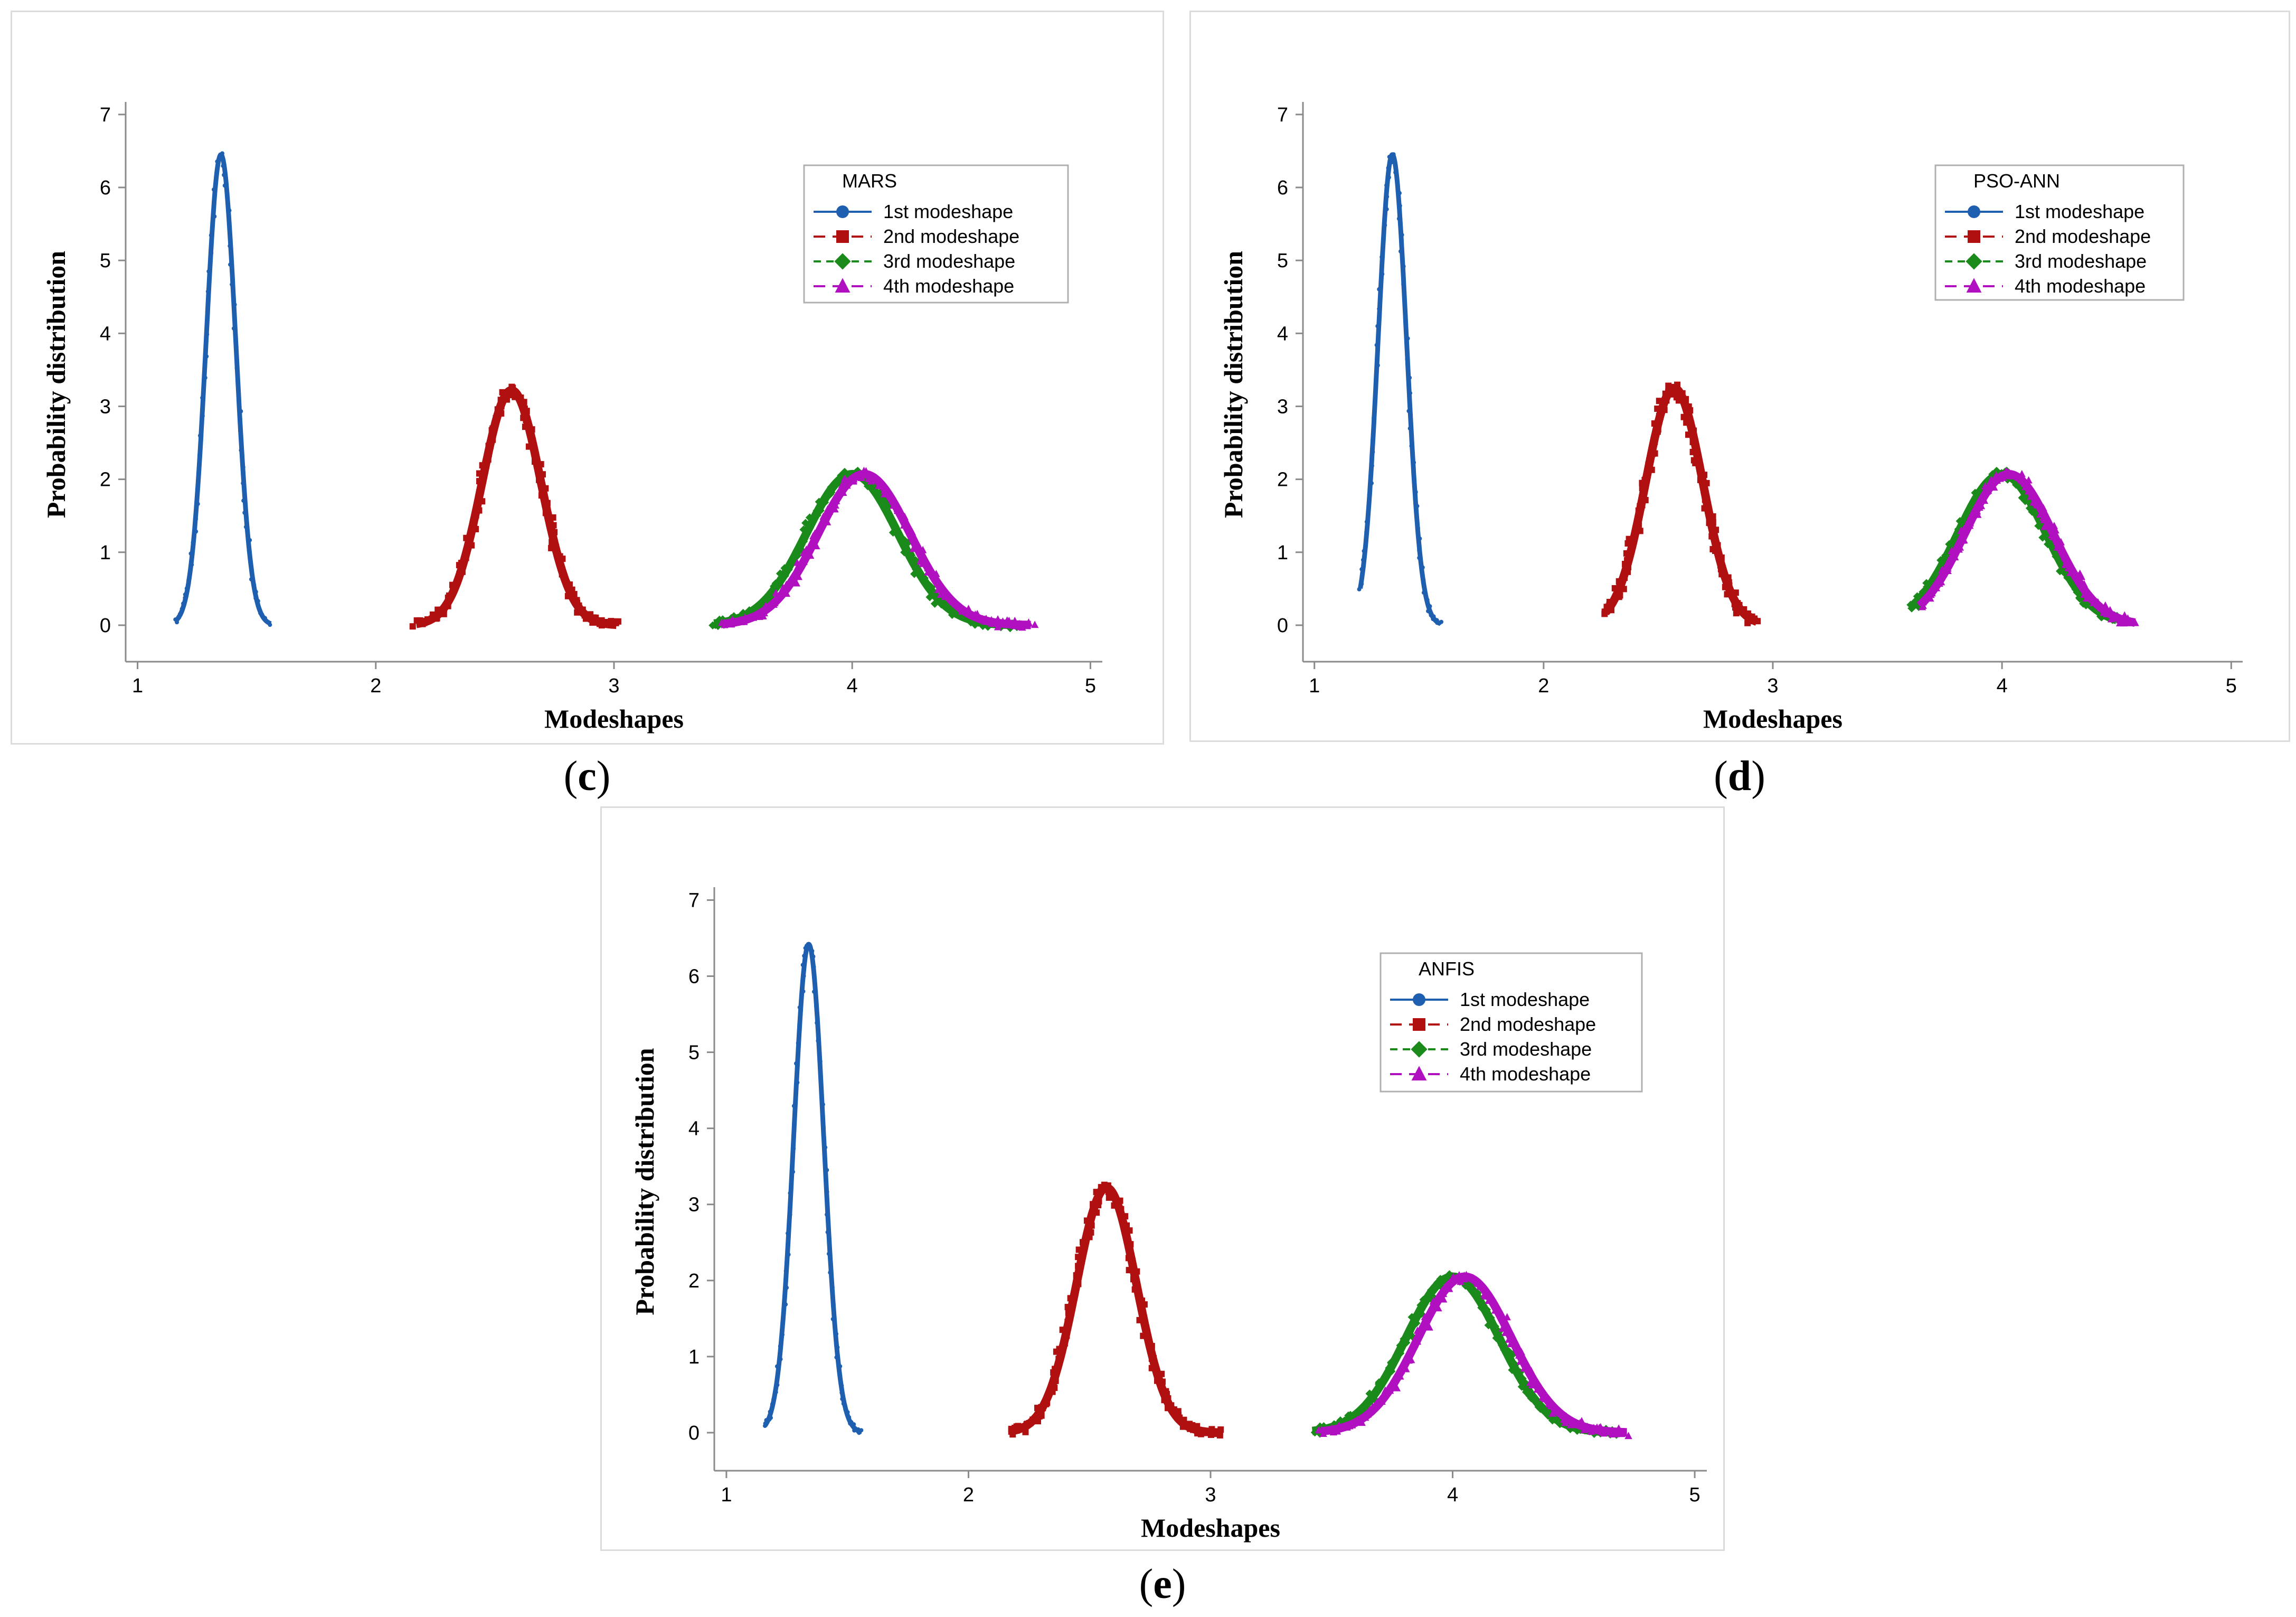 This screenshot has height=1617, width=2296. Describe the element at coordinates (1400, 389) in the screenshot. I see `series-1-line` at that location.